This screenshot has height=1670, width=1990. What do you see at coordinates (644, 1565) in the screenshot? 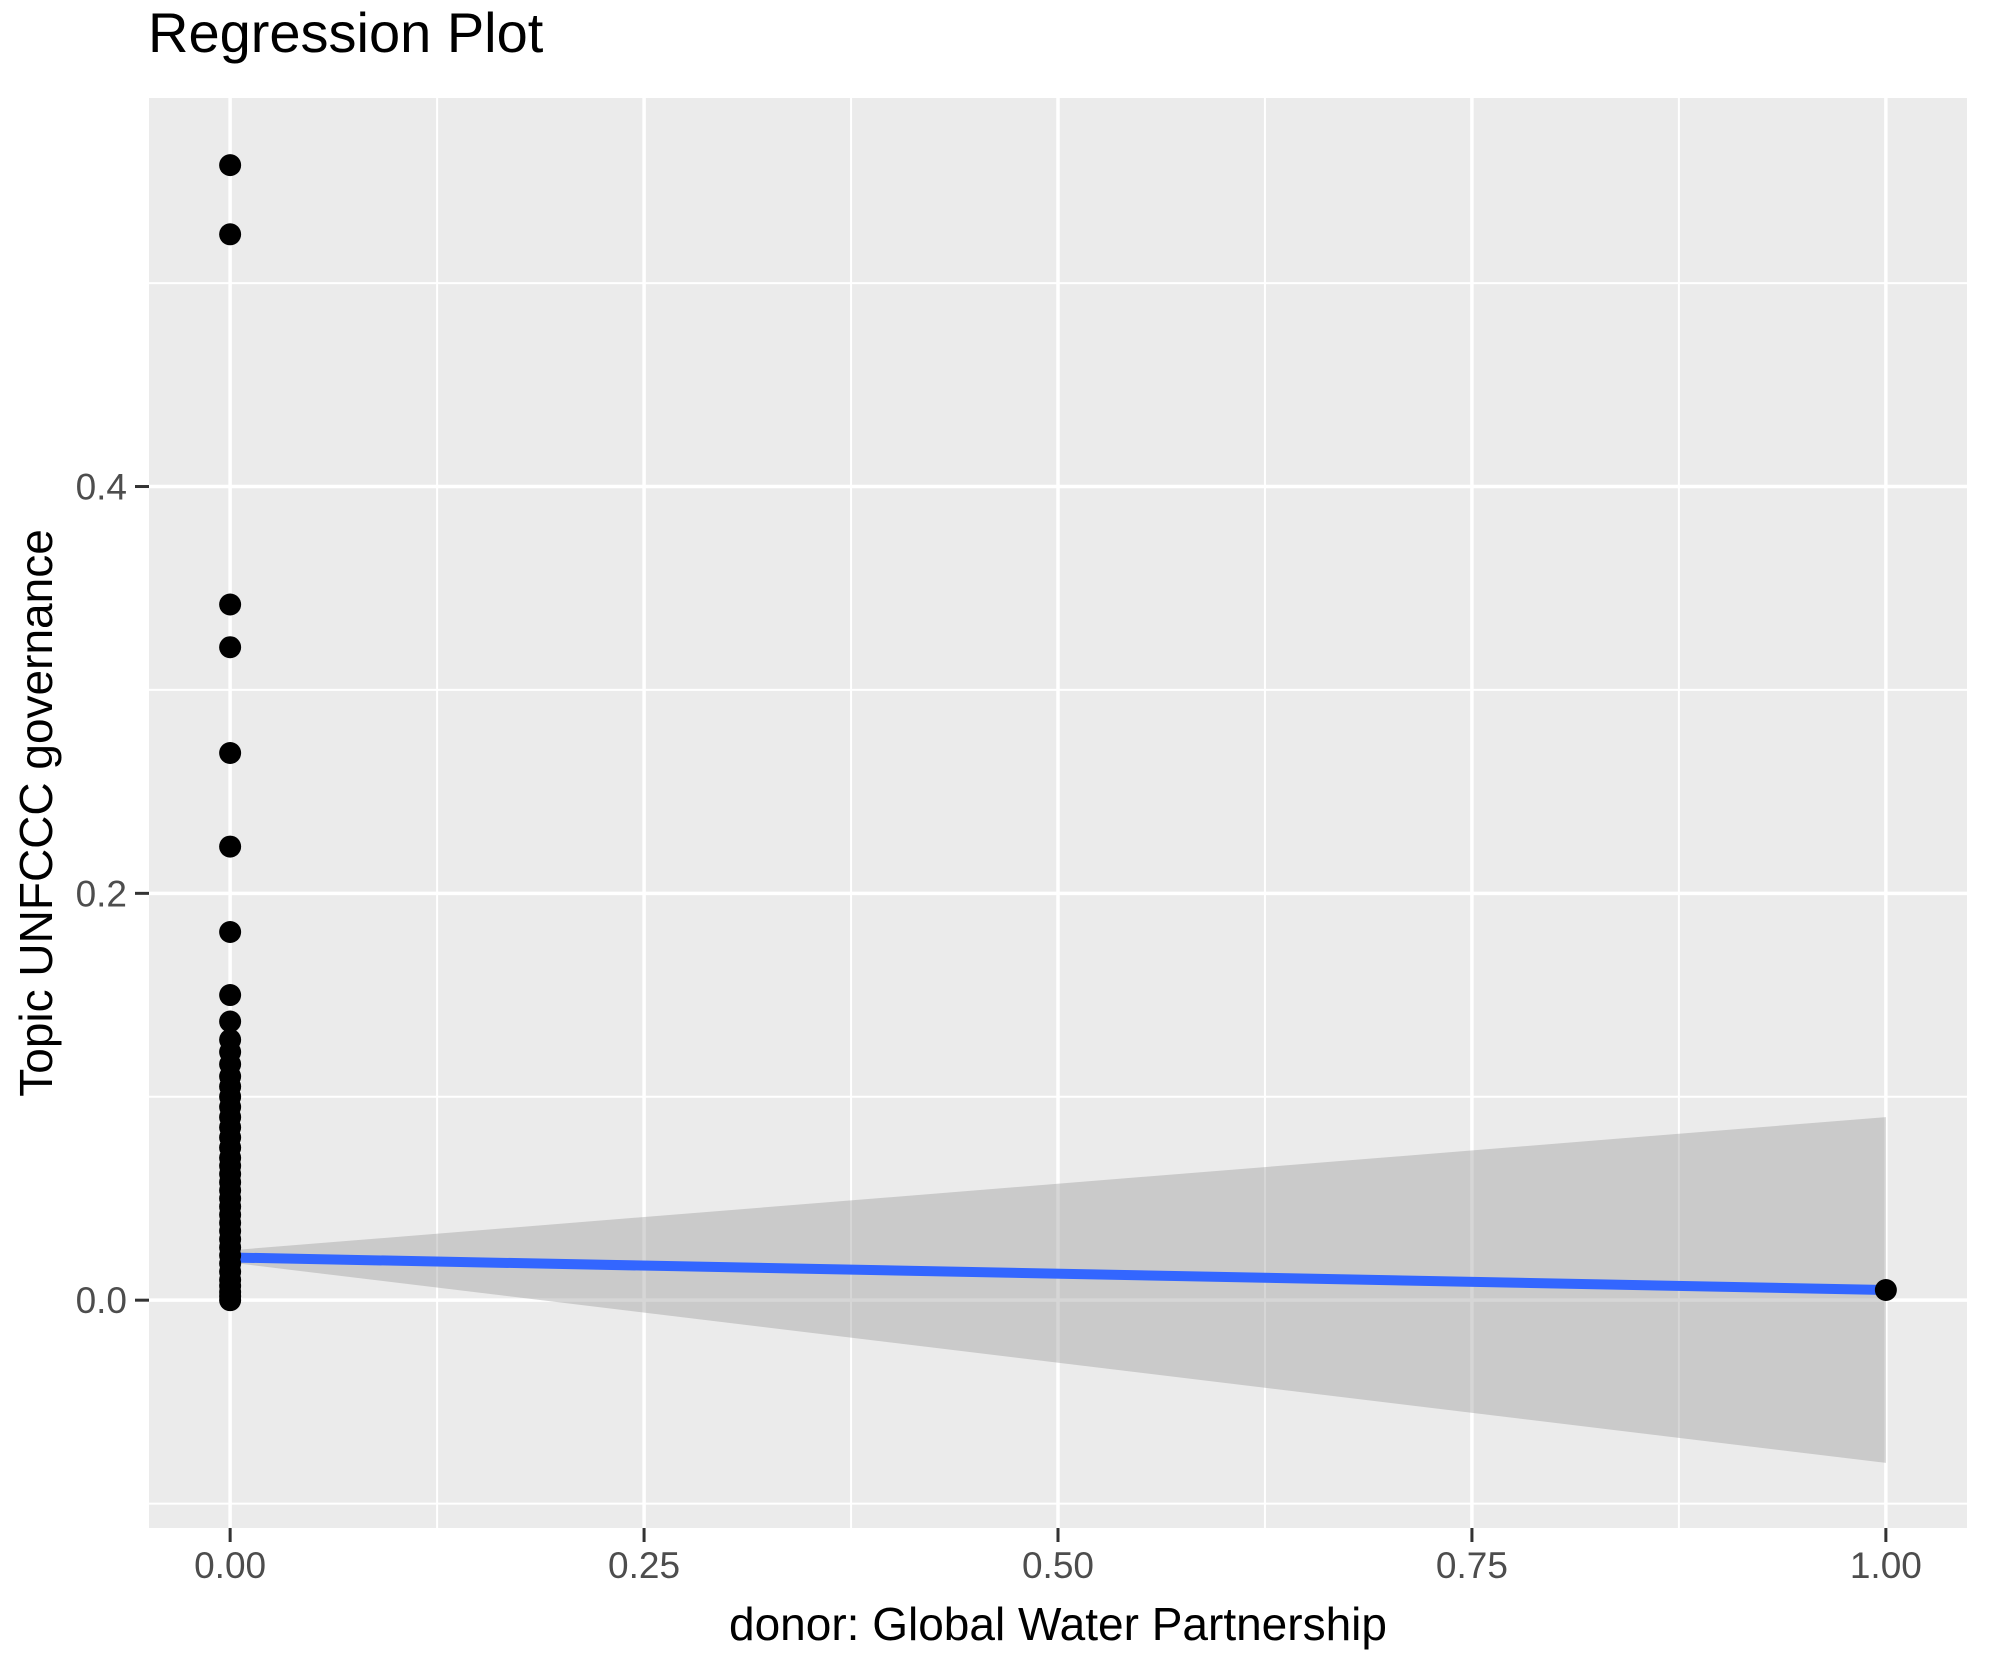
I see `x-tick-label: 0.25` at bounding box center [644, 1565].